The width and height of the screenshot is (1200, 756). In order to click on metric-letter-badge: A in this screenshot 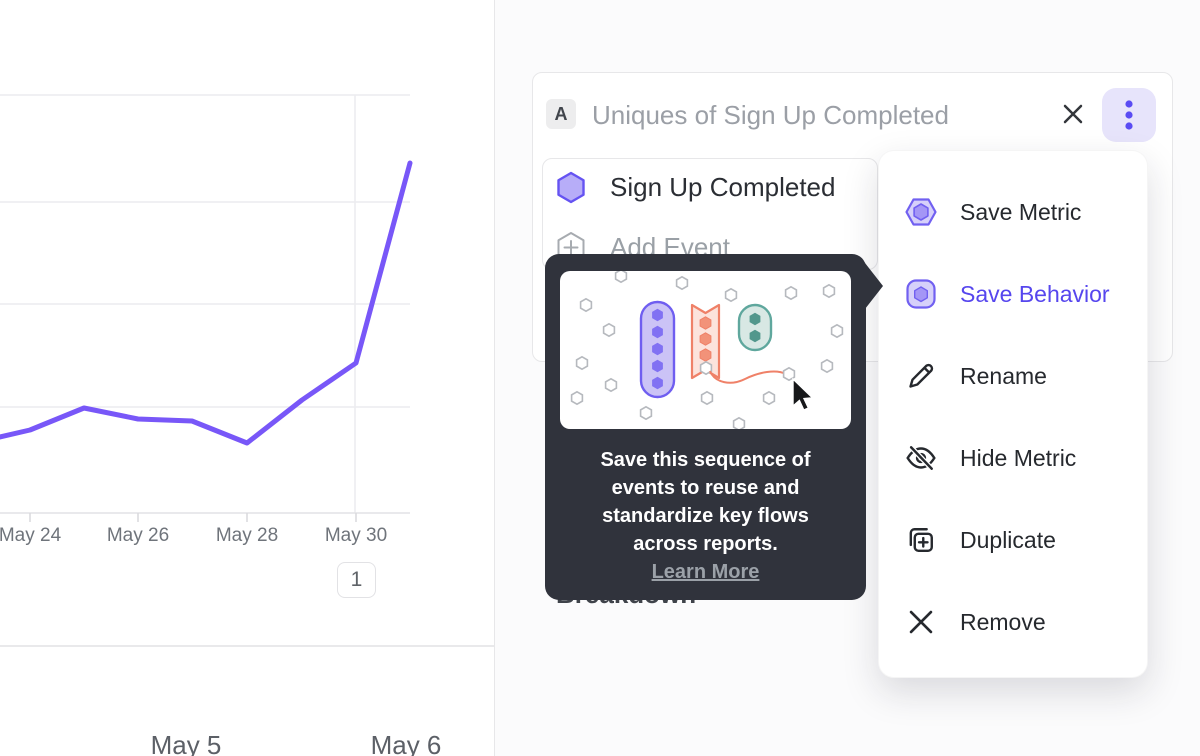, I will do `click(561, 114)`.